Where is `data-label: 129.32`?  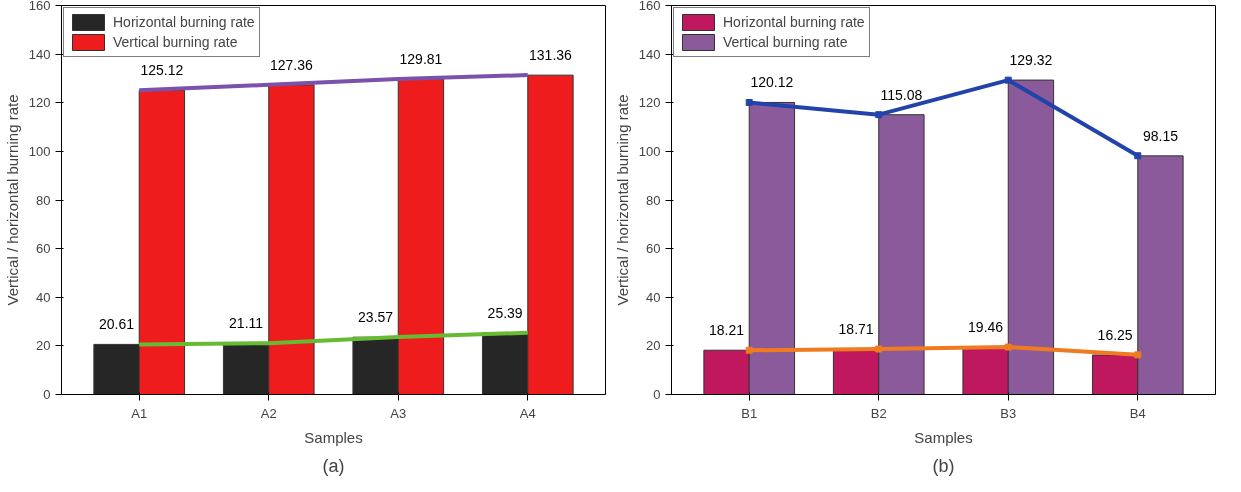
data-label: 129.32 is located at coordinates (1031, 60).